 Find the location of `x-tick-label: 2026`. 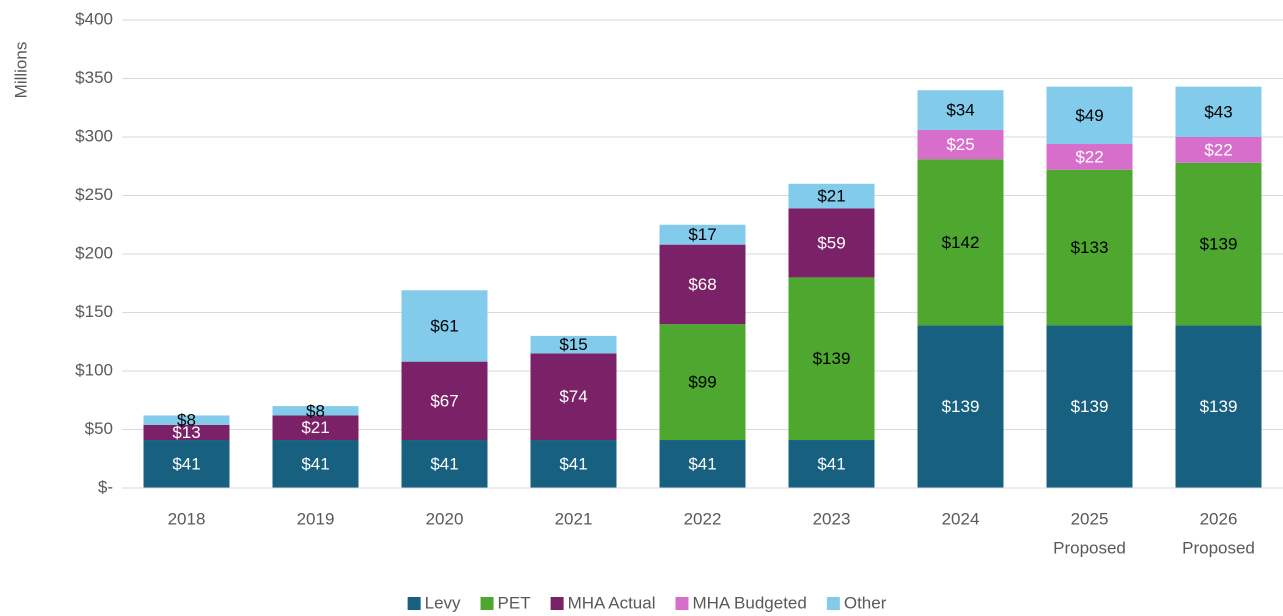

x-tick-label: 2026 is located at coordinates (1219, 518).